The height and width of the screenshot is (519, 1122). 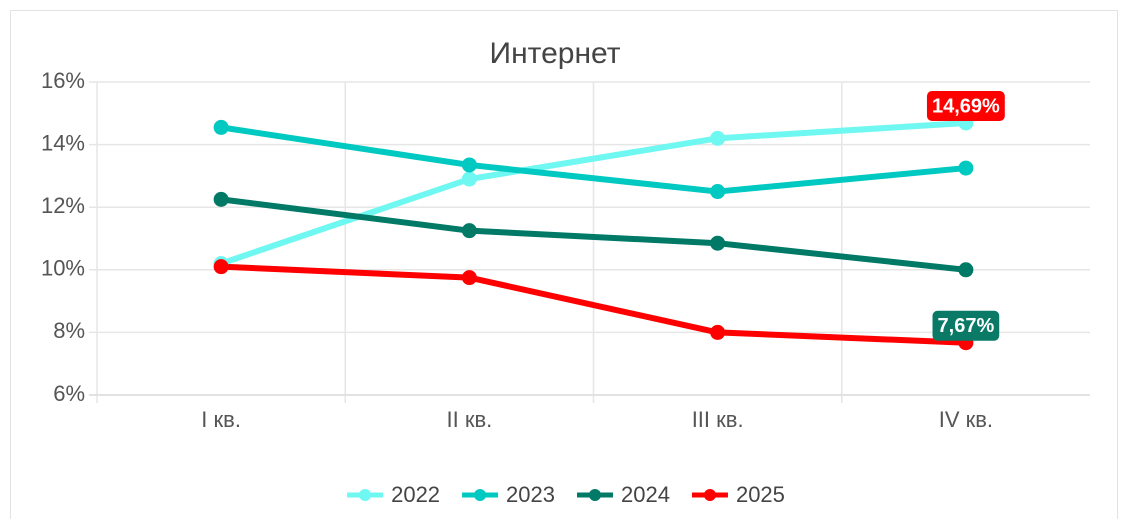 I want to click on x-tick-label: III кв., so click(x=718, y=419).